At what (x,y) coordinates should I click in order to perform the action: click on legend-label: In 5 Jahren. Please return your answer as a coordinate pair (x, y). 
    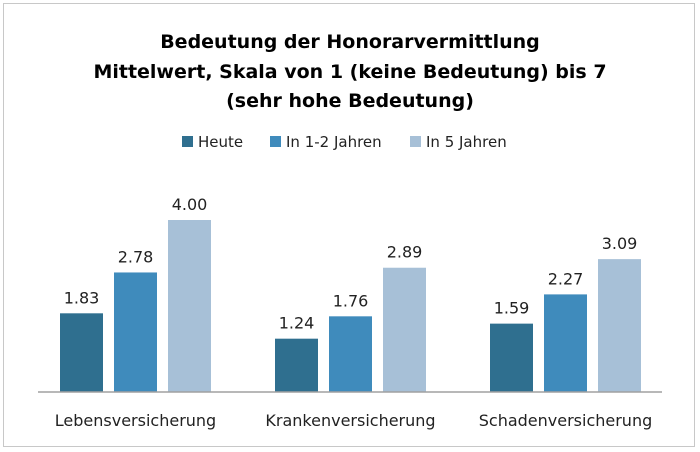
    Looking at the image, I should click on (466, 142).